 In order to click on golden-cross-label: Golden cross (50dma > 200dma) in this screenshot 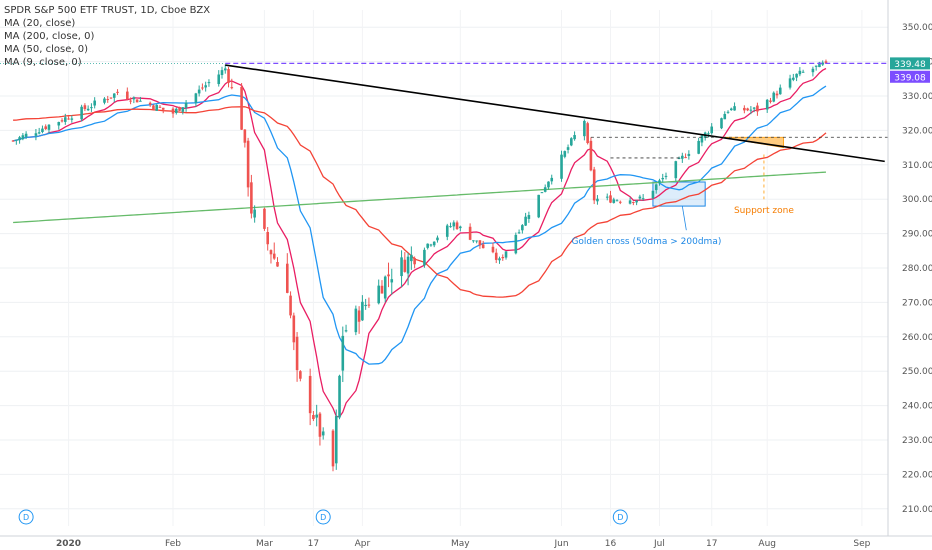, I will do `click(646, 242)`.